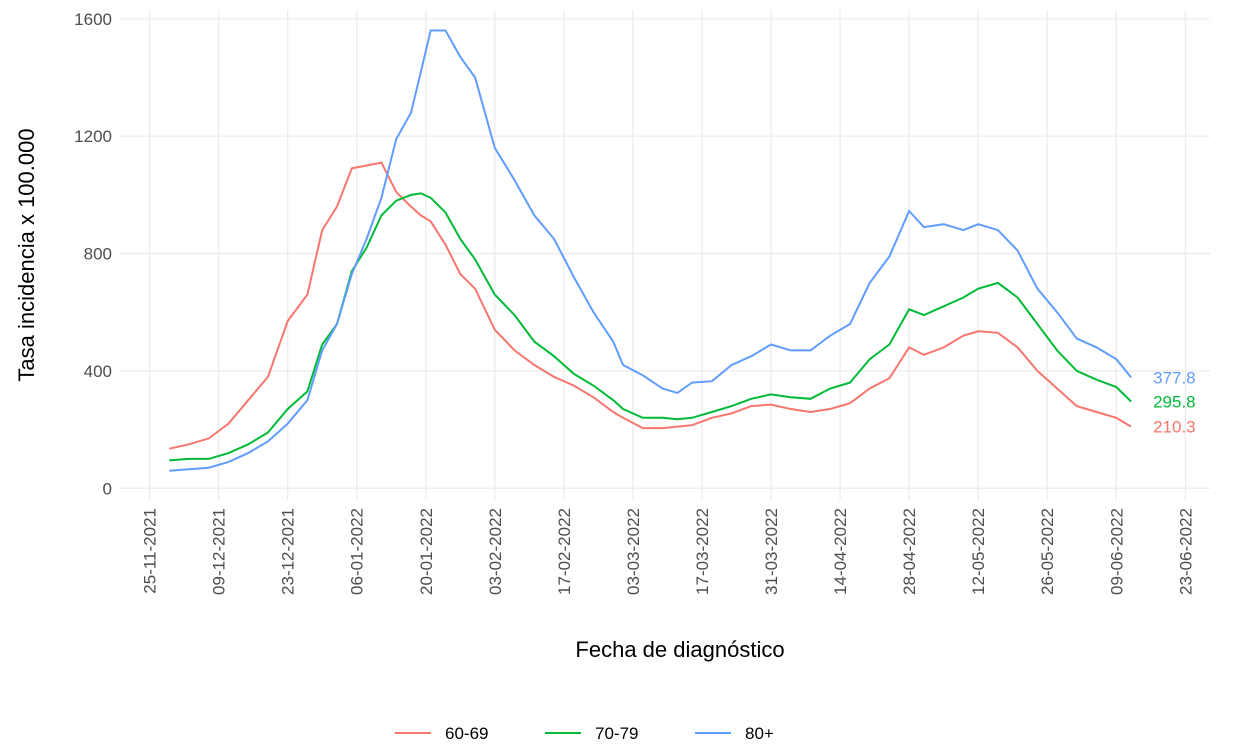 Image resolution: width=1240 pixels, height=745 pixels. What do you see at coordinates (219, 551) in the screenshot?
I see `x-tick-label: 09-12-2021` at bounding box center [219, 551].